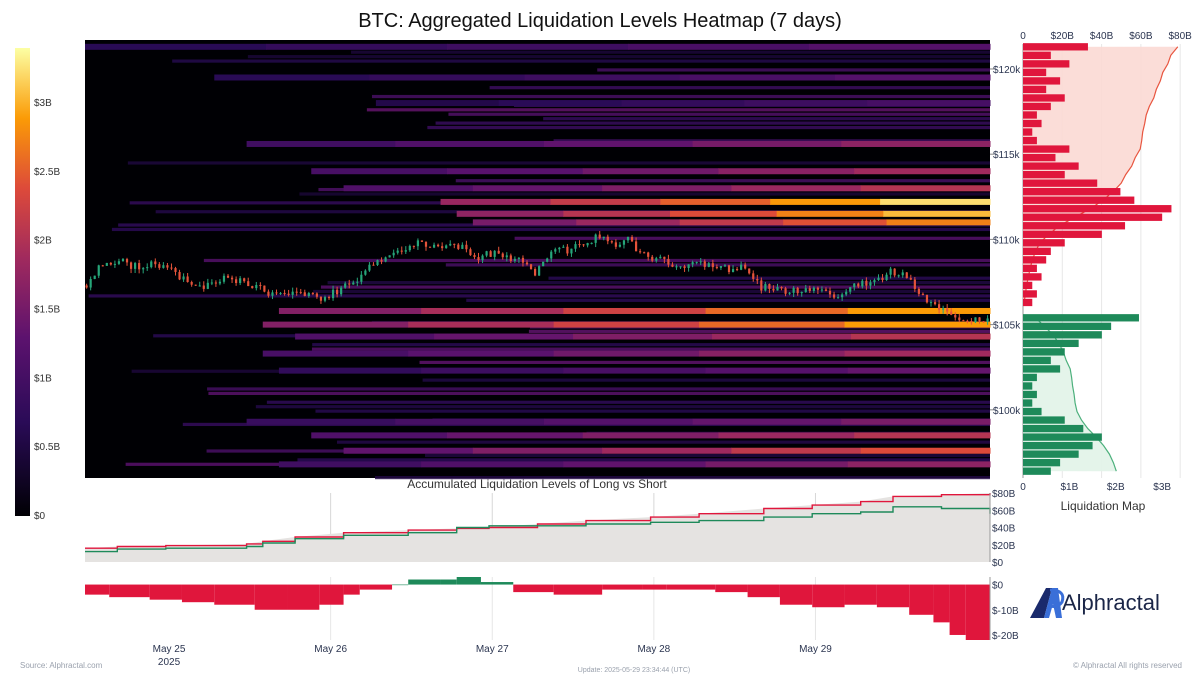 This screenshot has width=1200, height=675. I want to click on colorbar-tick-label: $2.5B, so click(47, 172).